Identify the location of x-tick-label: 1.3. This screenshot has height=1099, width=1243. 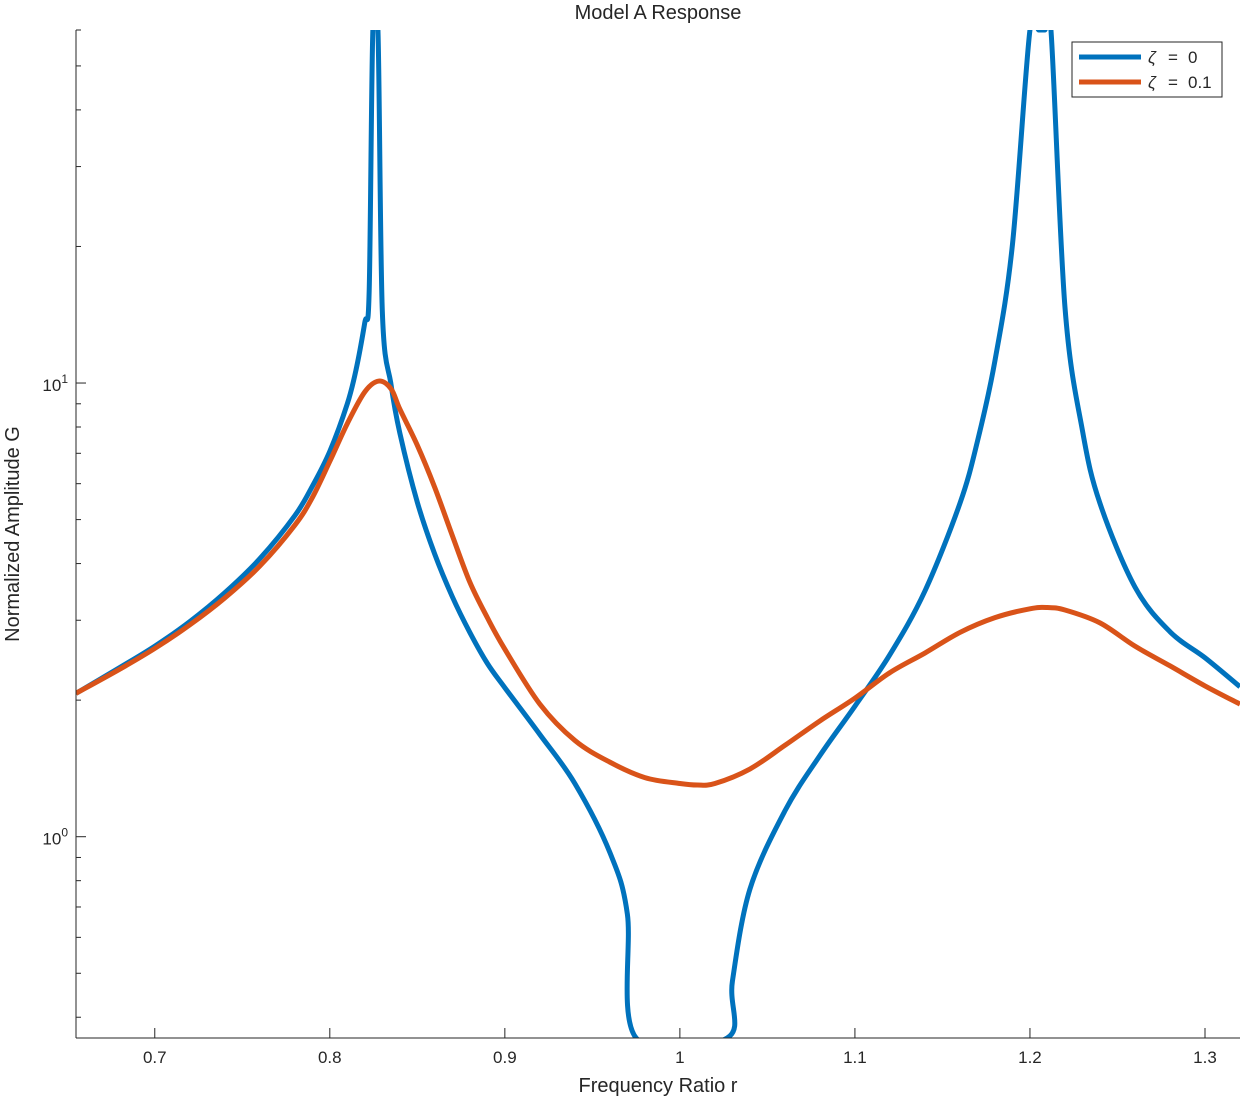
(1205, 1057).